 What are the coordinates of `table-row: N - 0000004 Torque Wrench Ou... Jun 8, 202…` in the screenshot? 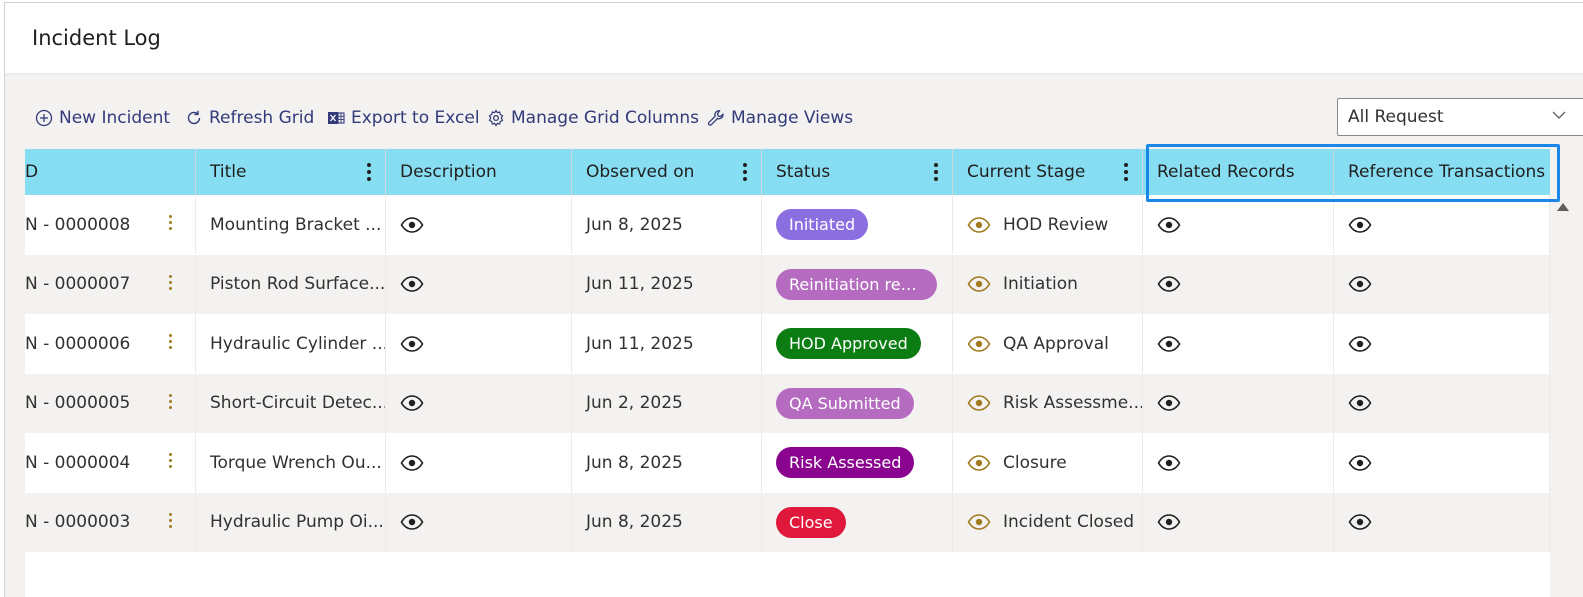 It's located at (787, 462).